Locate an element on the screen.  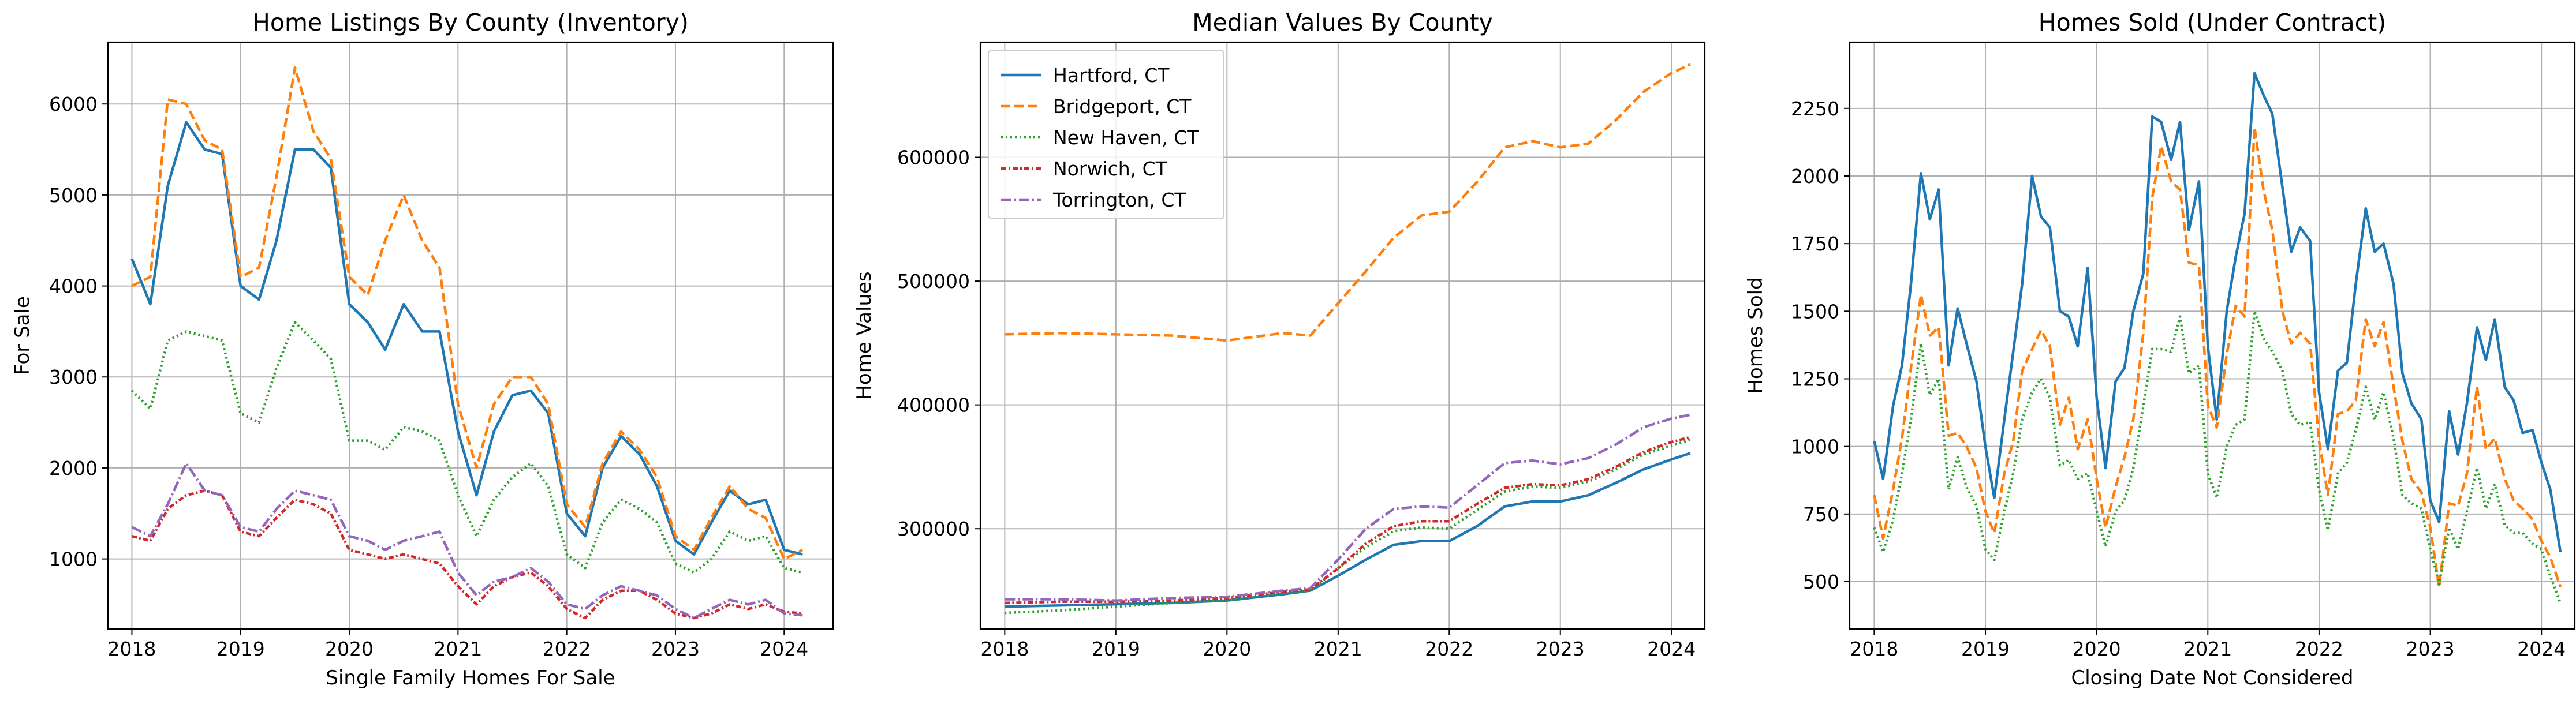
series-line-bridgeport is located at coordinates (1348, 202).